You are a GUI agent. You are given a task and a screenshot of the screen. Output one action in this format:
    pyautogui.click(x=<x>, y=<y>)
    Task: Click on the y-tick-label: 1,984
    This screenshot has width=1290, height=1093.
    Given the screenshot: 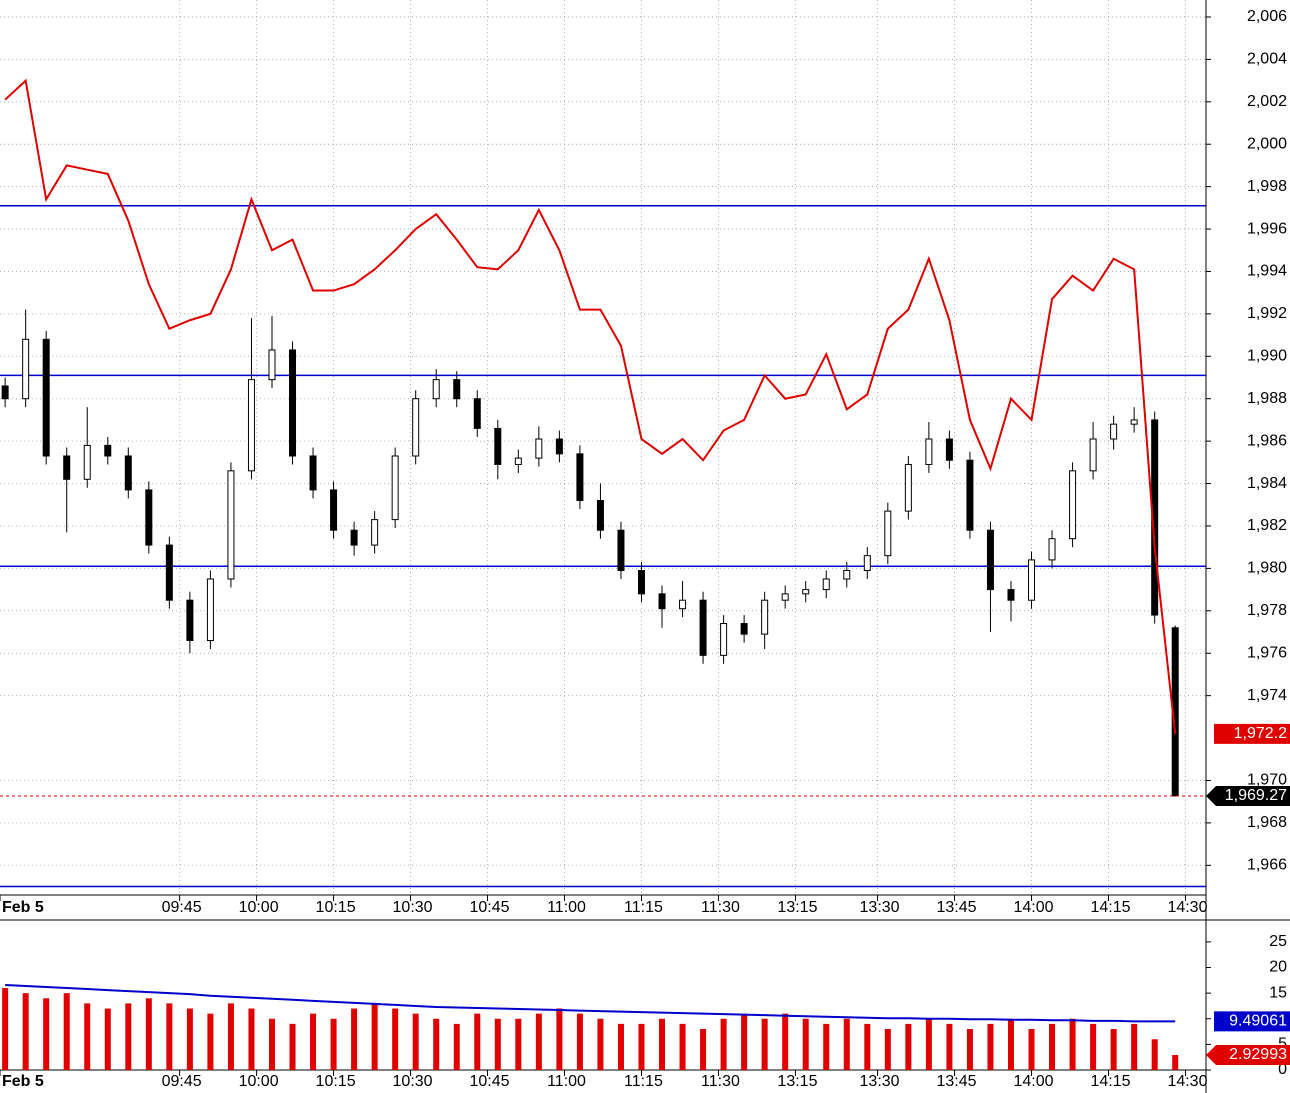 What is the action you would take?
    pyautogui.click(x=1267, y=483)
    